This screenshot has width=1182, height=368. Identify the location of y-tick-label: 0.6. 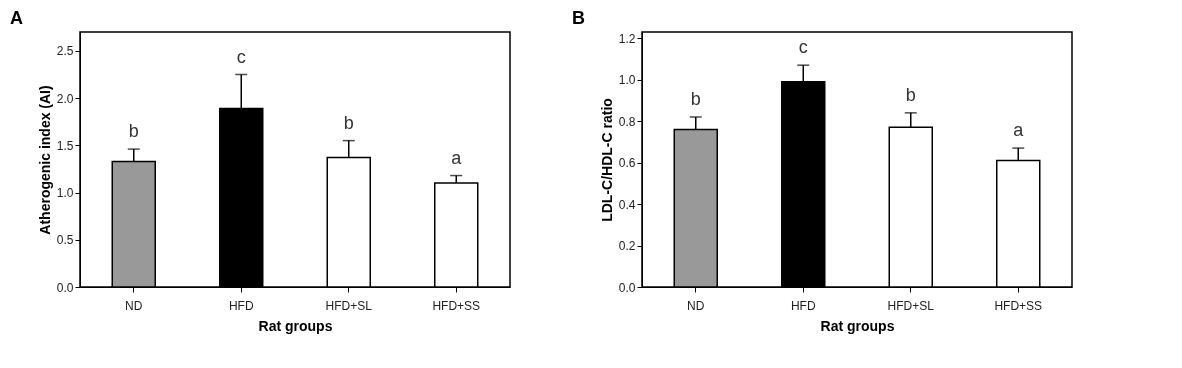
(627, 163).